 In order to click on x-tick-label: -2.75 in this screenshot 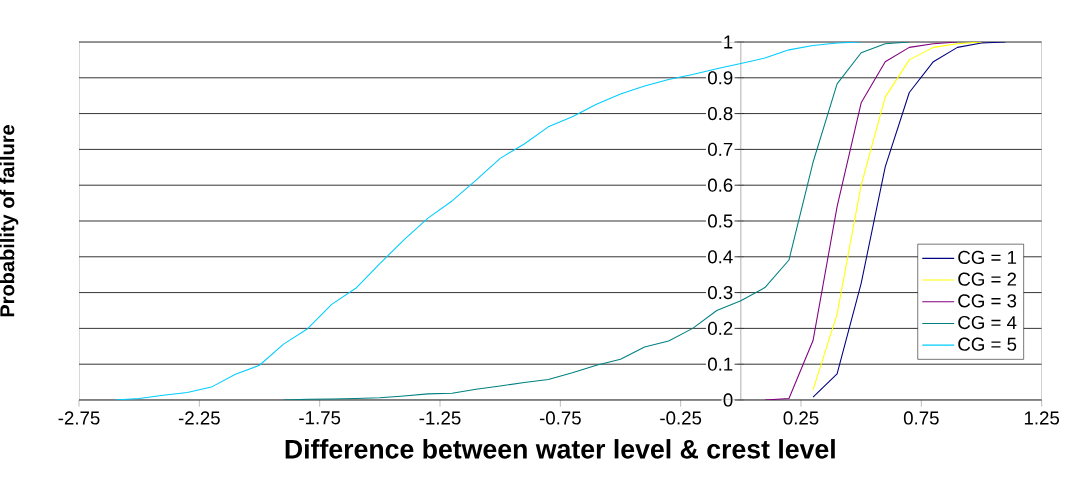, I will do `click(79, 418)`.